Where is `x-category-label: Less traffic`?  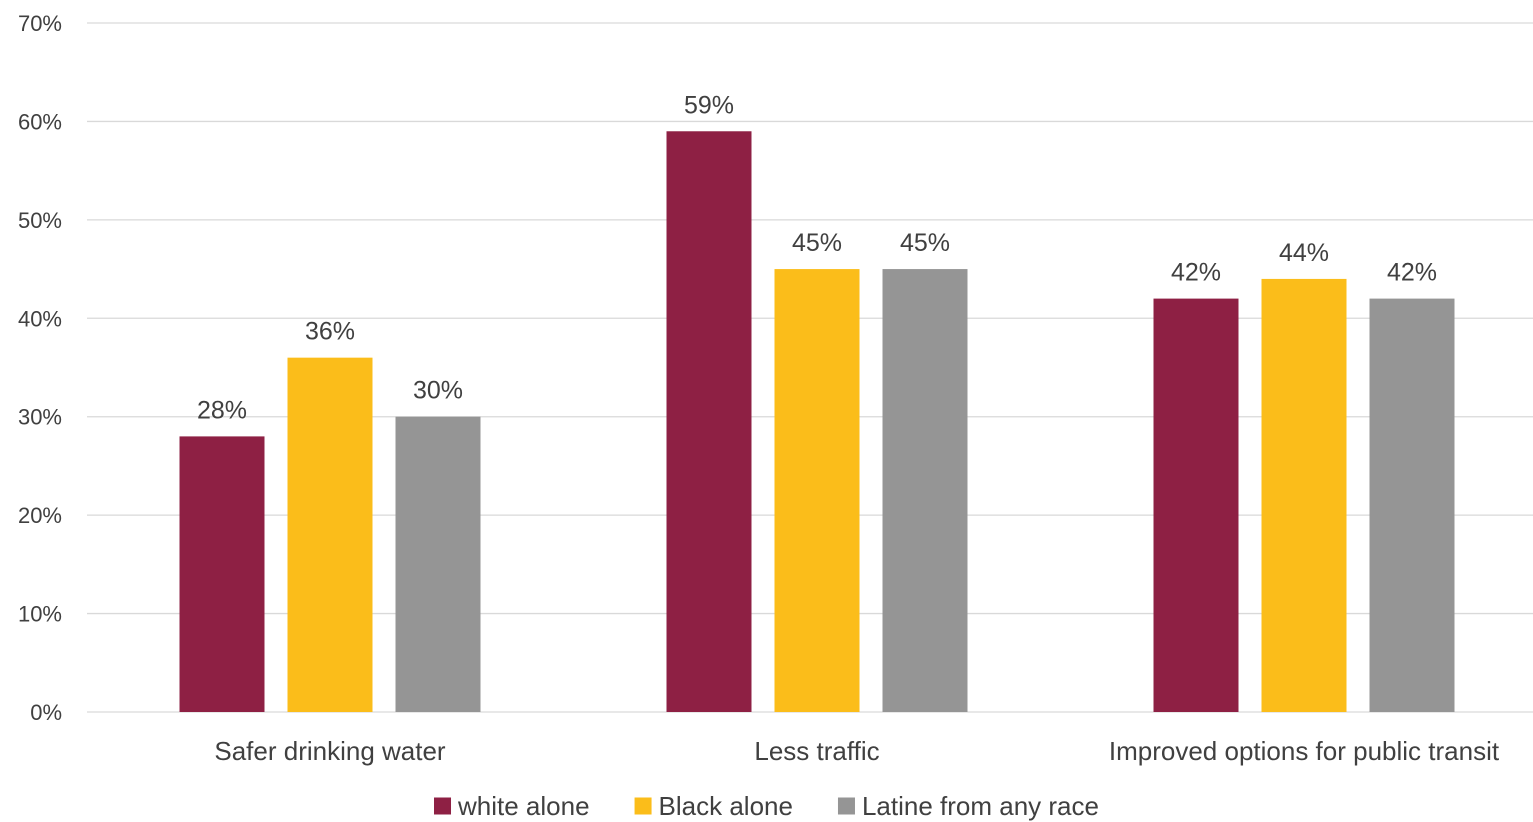 x-category-label: Less traffic is located at coordinates (816, 751).